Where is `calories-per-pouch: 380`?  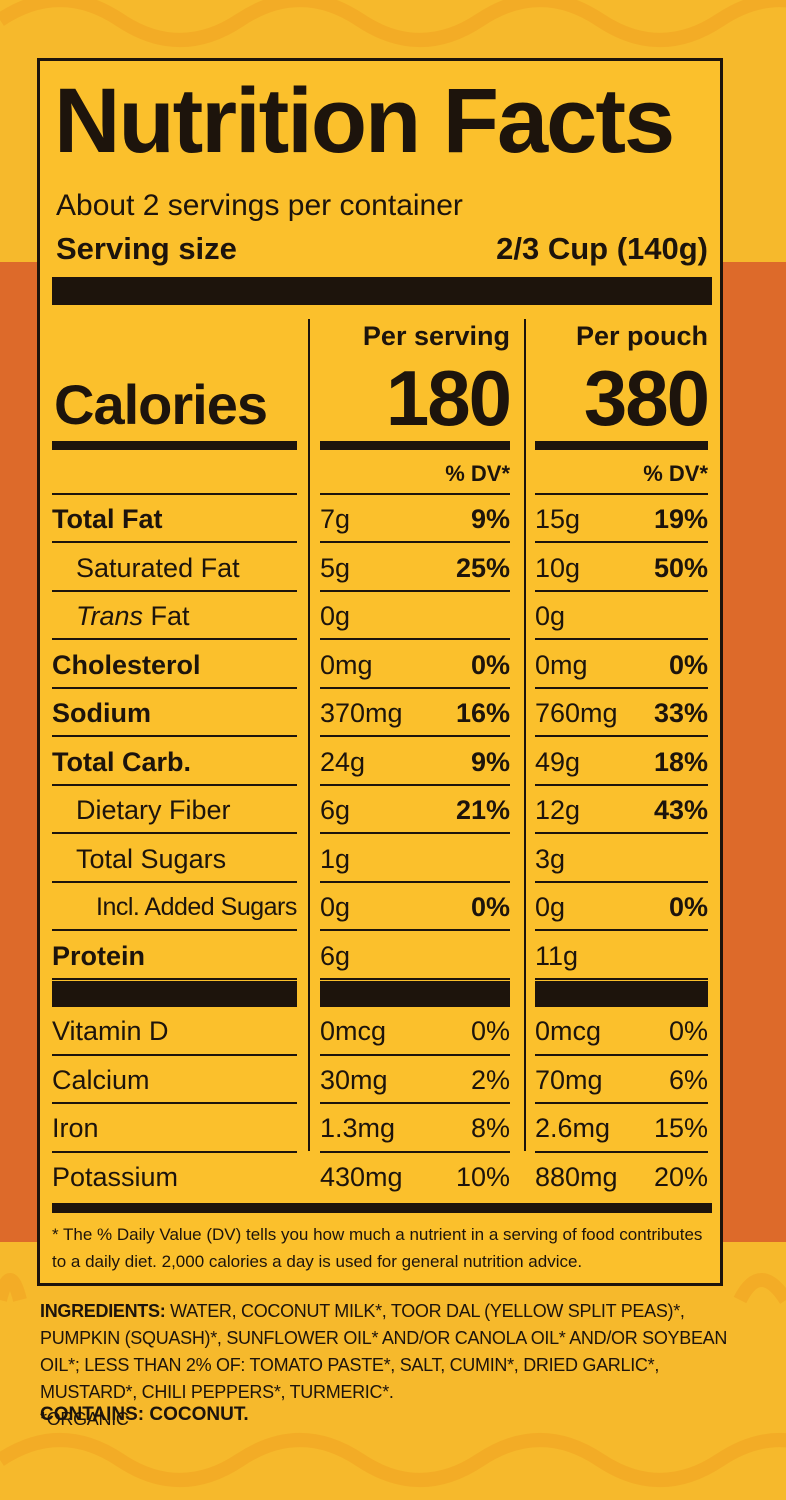
calories-per-pouch: 380 is located at coordinates (646, 398).